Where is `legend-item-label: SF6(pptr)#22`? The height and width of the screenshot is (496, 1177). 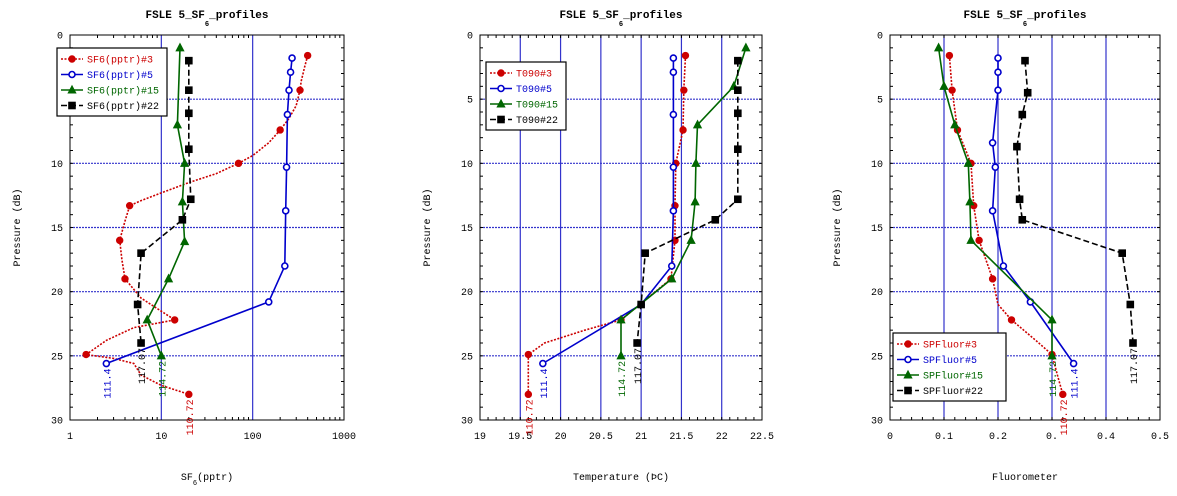
legend-item-label: SF6(pptr)#22 is located at coordinates (123, 107).